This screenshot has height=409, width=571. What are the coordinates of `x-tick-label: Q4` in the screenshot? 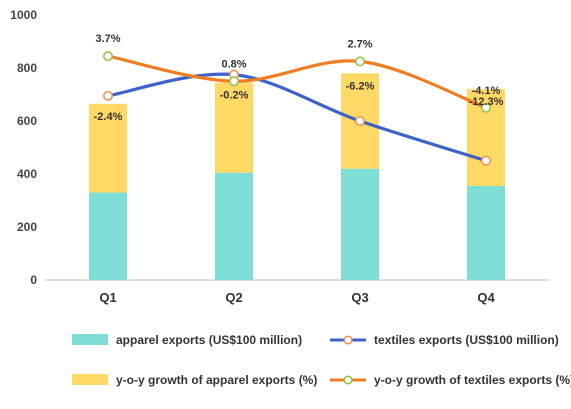 It's located at (486, 297).